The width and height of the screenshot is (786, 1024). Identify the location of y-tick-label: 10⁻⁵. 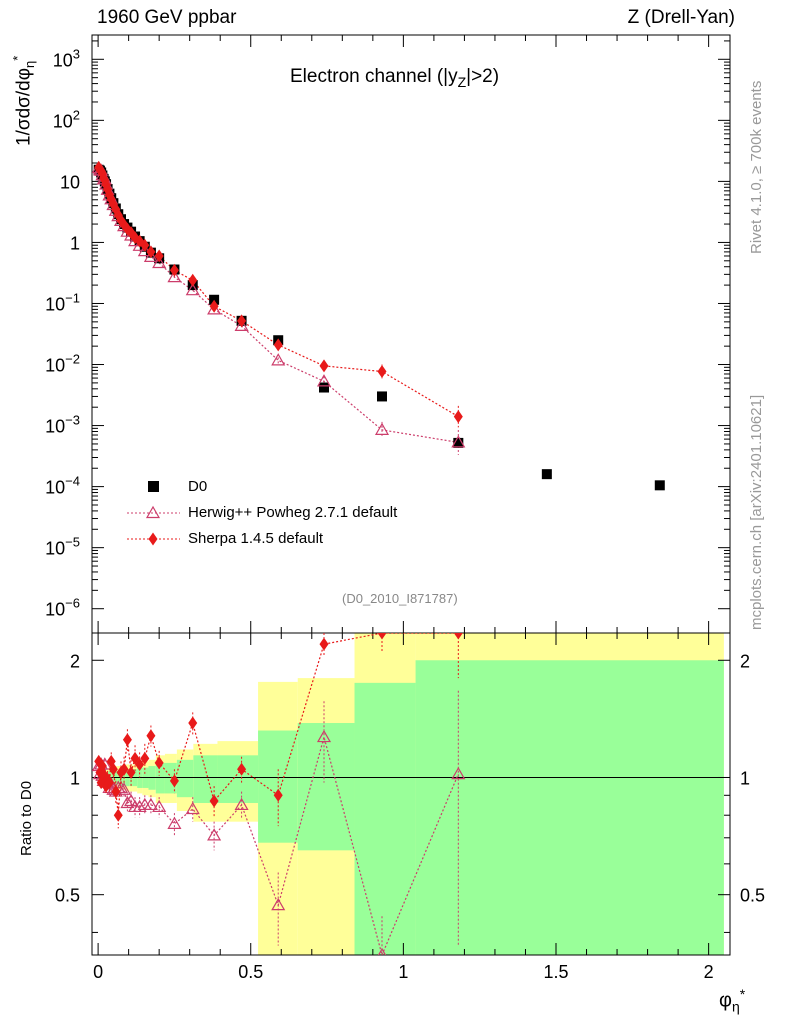
(62, 547).